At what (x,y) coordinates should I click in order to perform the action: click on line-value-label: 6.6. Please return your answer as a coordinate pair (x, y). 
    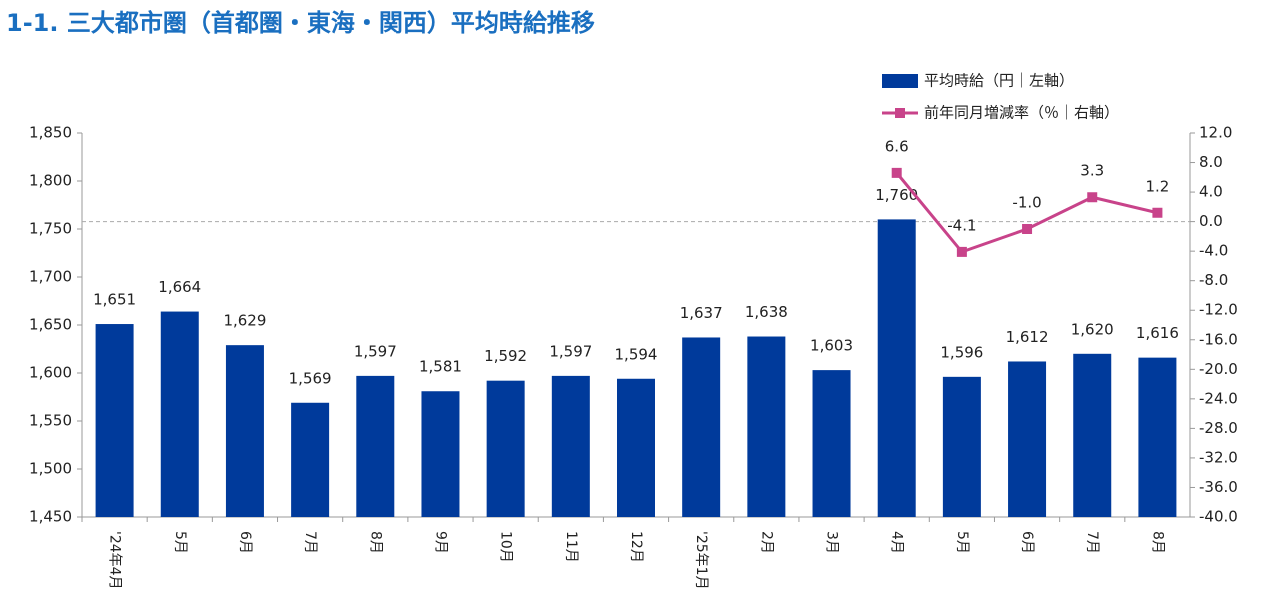
    Looking at the image, I should click on (897, 146).